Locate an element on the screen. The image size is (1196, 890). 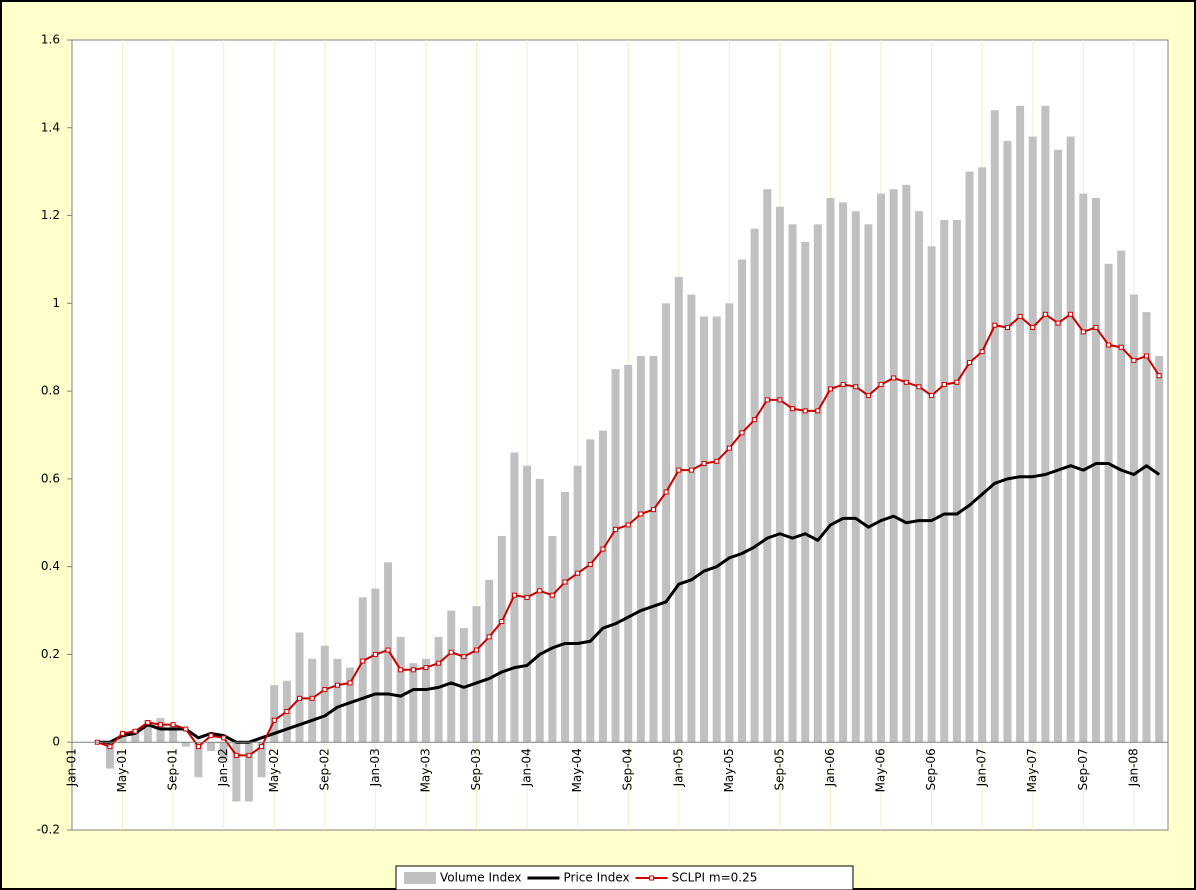
x-tick-label: Jan-08 is located at coordinates (1133, 767).